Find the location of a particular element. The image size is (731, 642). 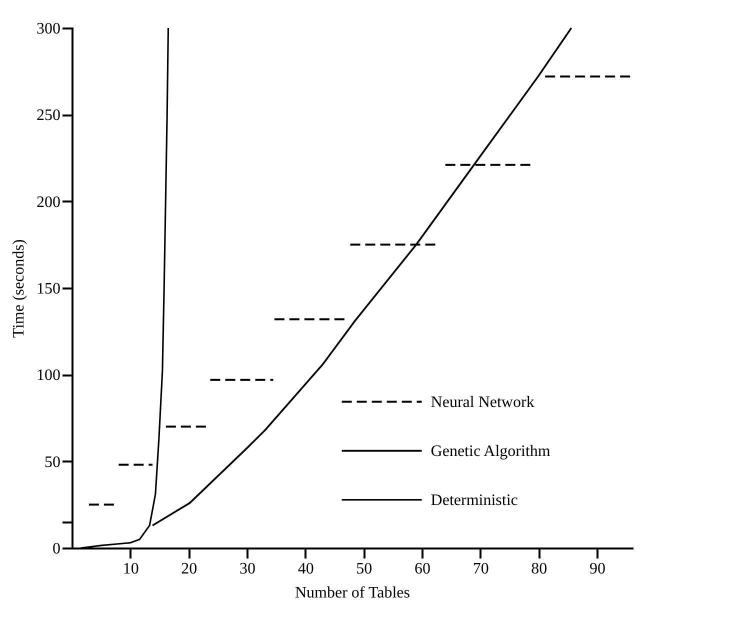

x-tick-label: 60 is located at coordinates (422, 569).